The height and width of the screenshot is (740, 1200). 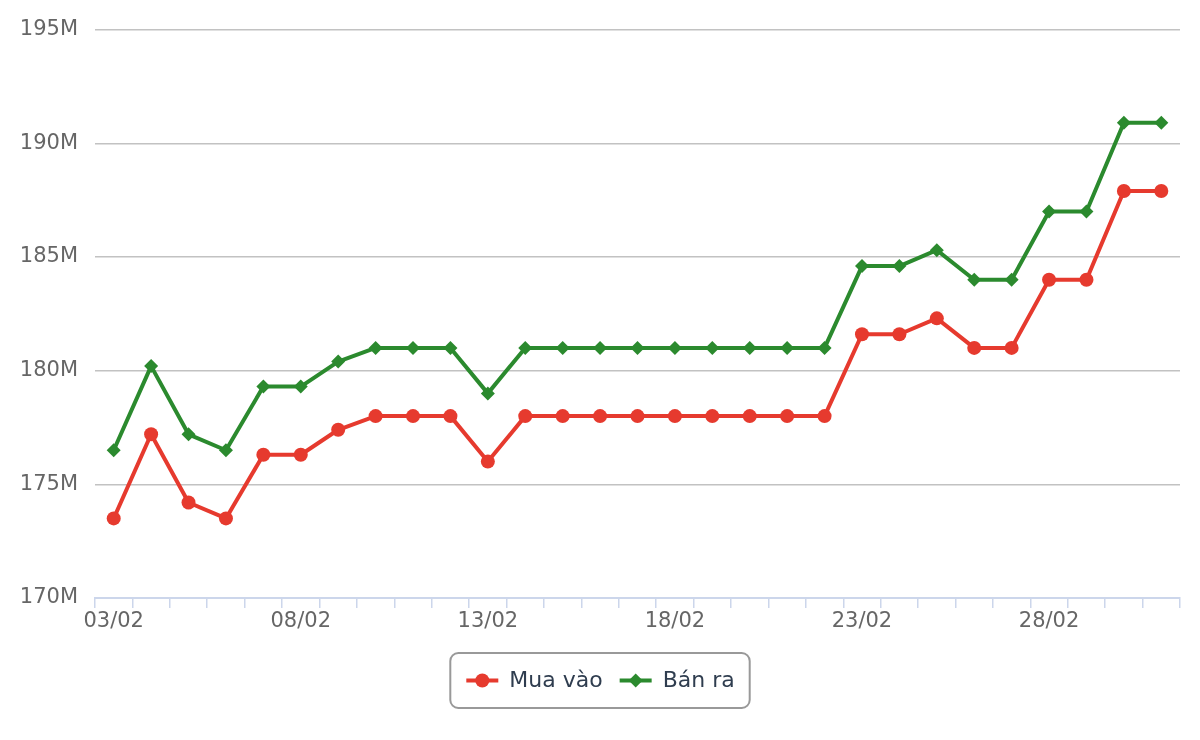 What do you see at coordinates (862, 620) in the screenshot?
I see `x-tick-label: 23/02` at bounding box center [862, 620].